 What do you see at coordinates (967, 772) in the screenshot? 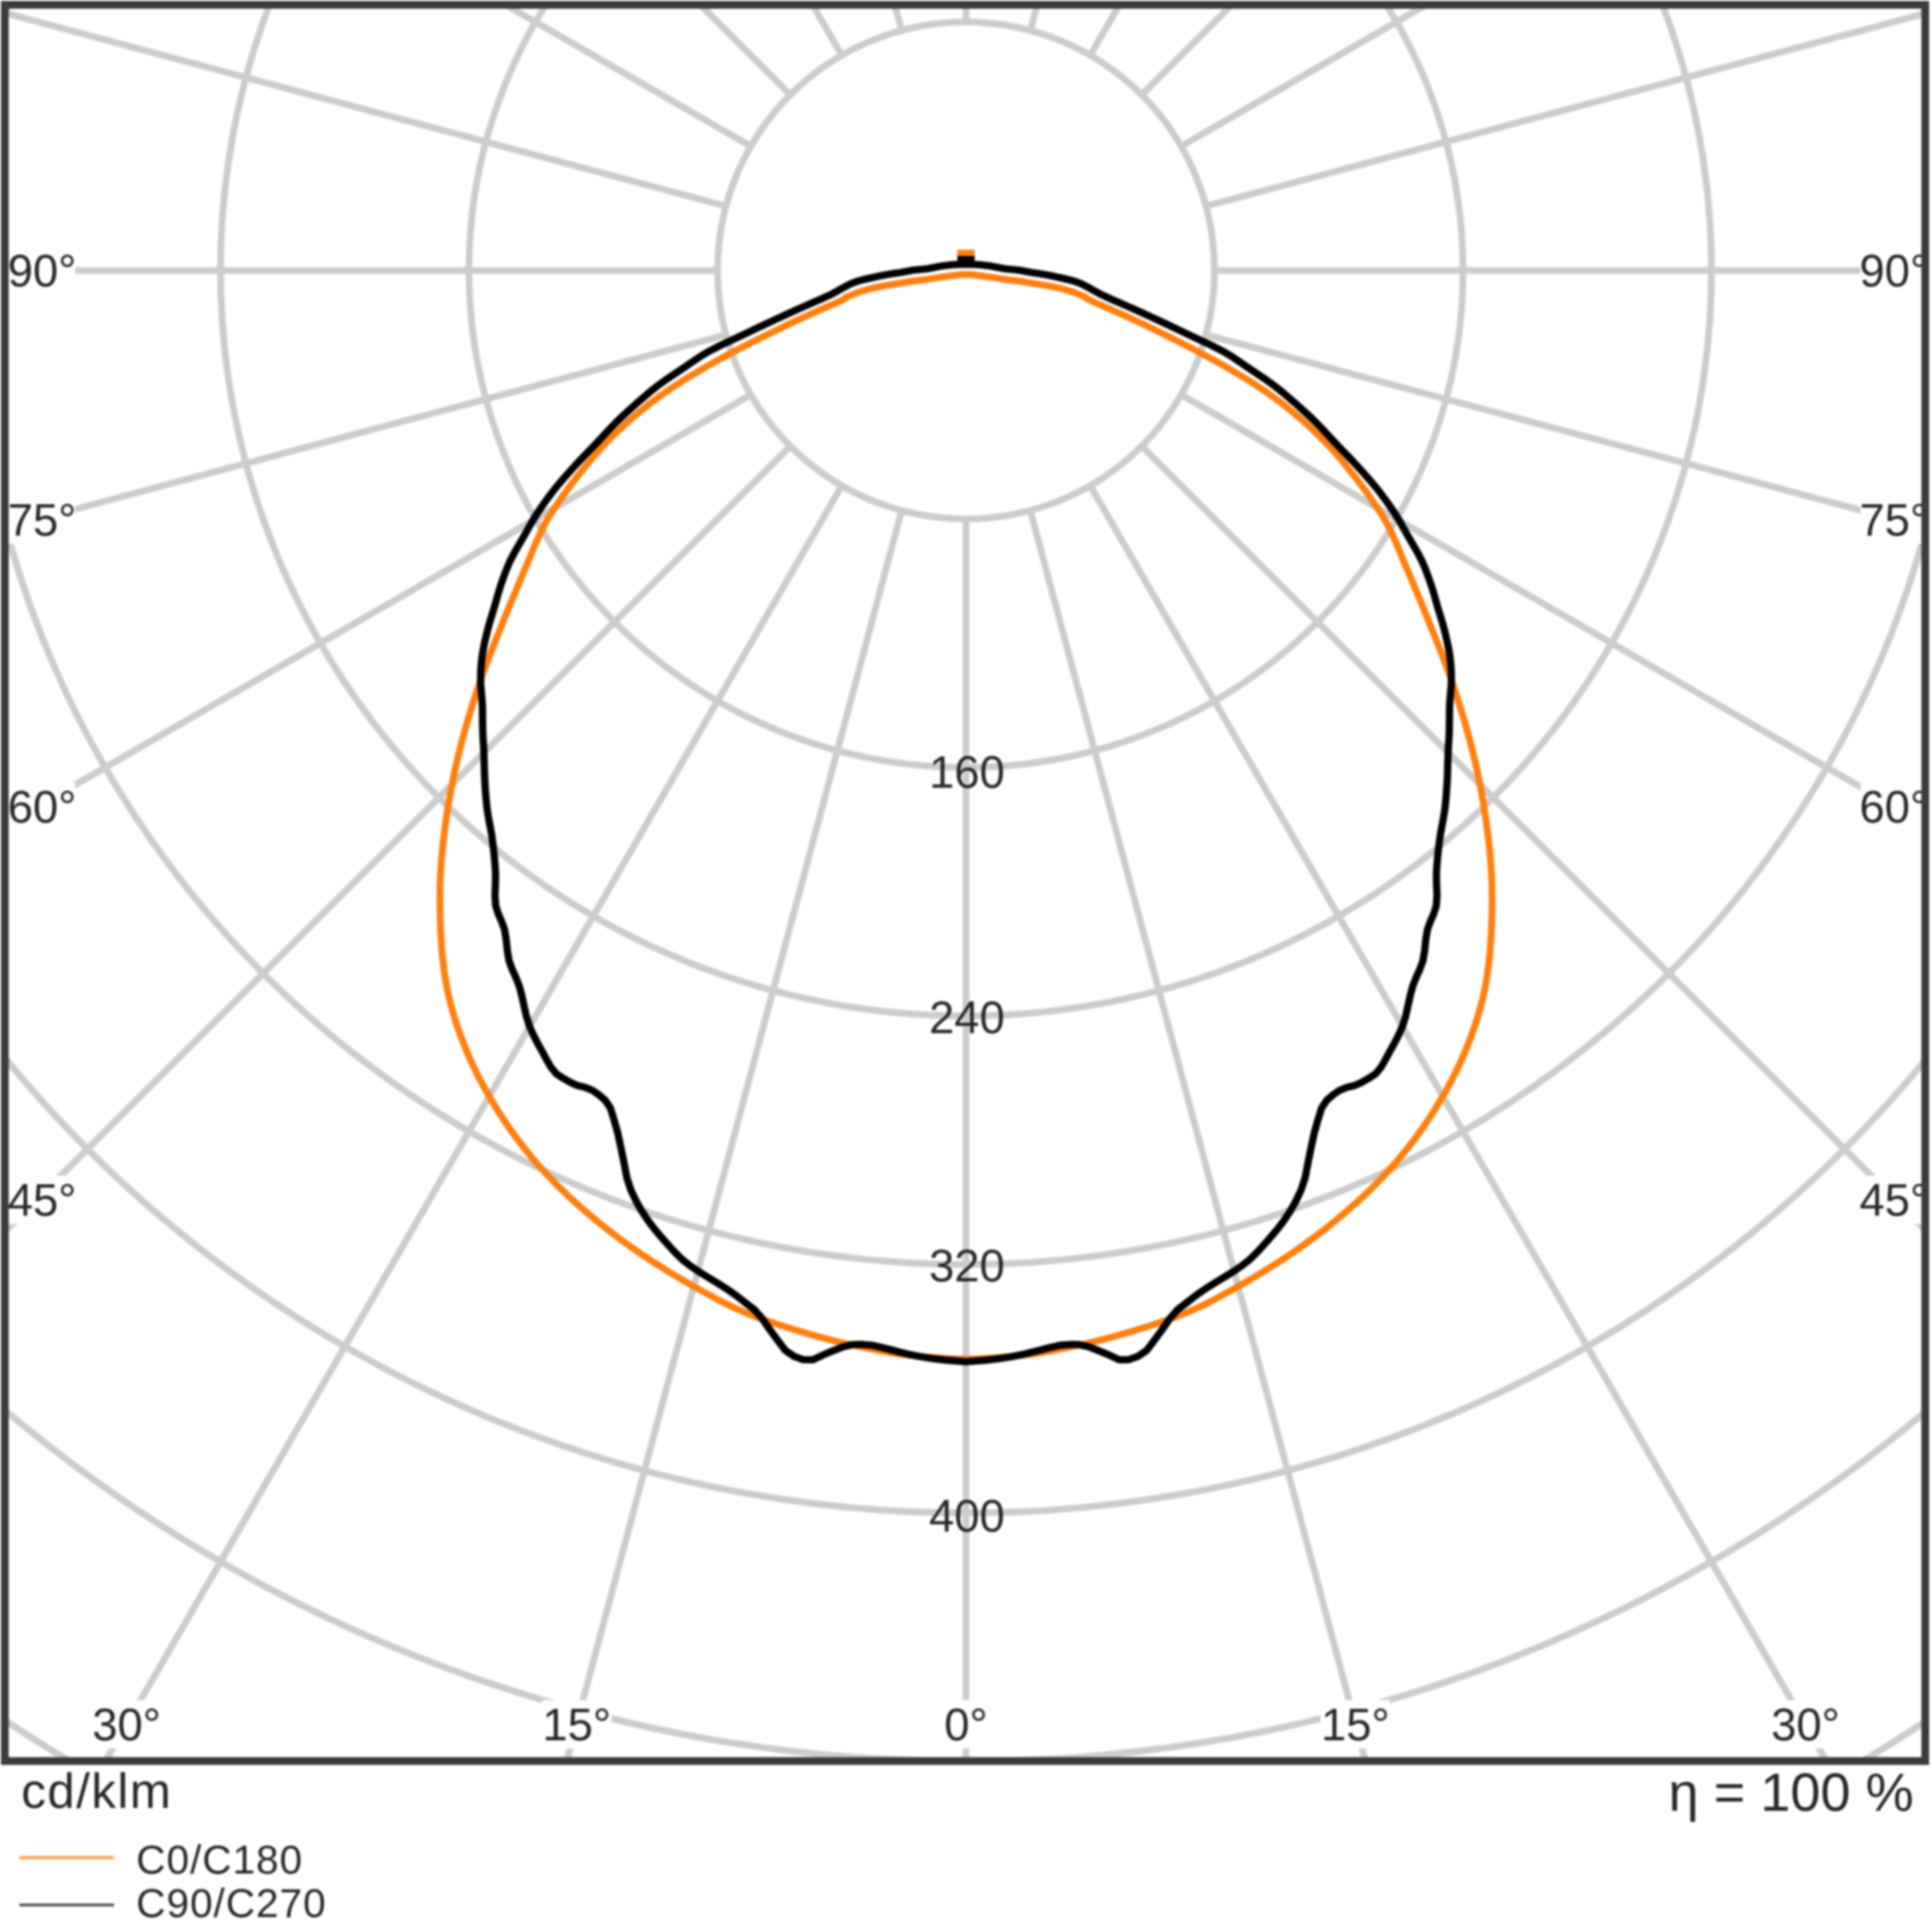
I see `svg-text: 160` at bounding box center [967, 772].